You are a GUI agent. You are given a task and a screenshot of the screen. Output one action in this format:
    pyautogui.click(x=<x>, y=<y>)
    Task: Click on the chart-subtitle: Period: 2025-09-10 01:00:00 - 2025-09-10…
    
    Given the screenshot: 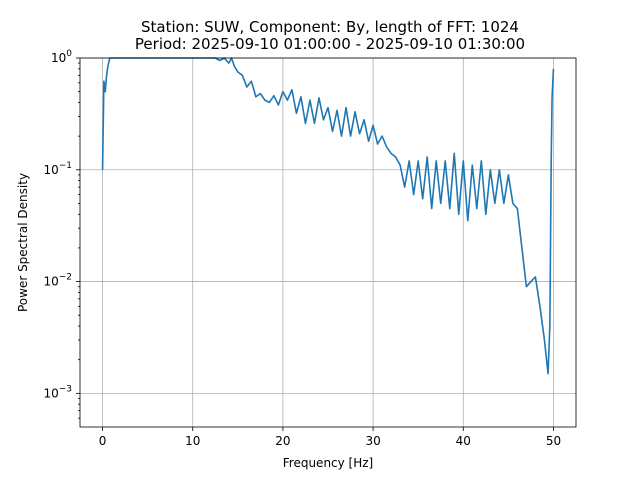 What is the action you would take?
    pyautogui.click(x=330, y=44)
    